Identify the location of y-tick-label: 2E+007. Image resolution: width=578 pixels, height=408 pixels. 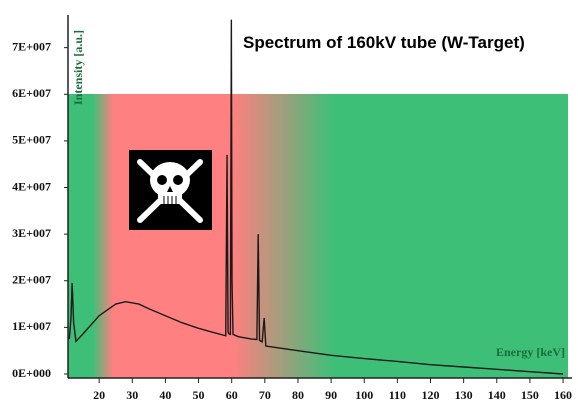
(31, 280).